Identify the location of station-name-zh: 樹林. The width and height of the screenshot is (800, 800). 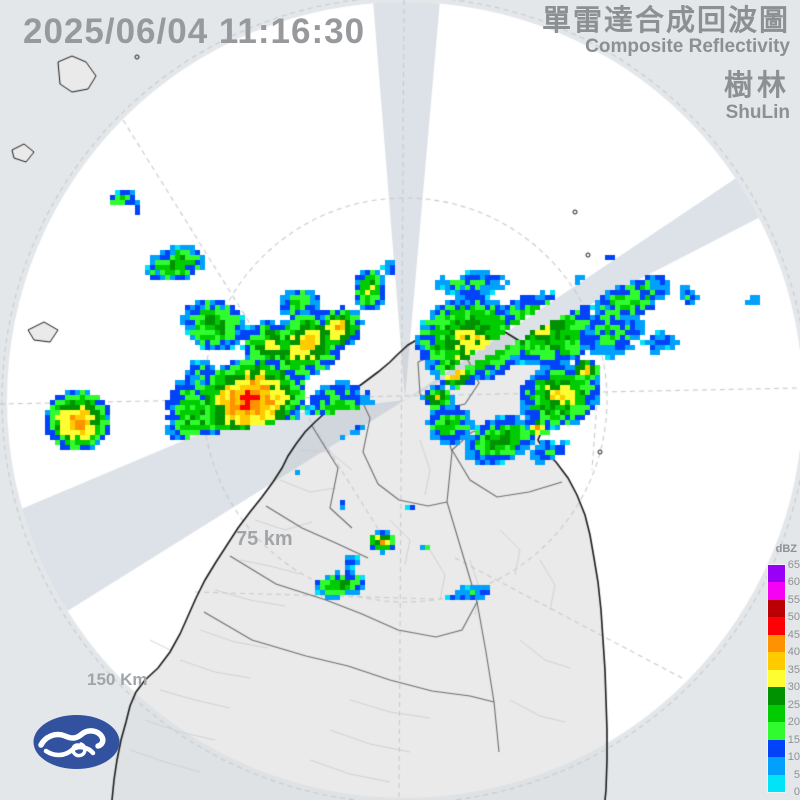
(756, 86).